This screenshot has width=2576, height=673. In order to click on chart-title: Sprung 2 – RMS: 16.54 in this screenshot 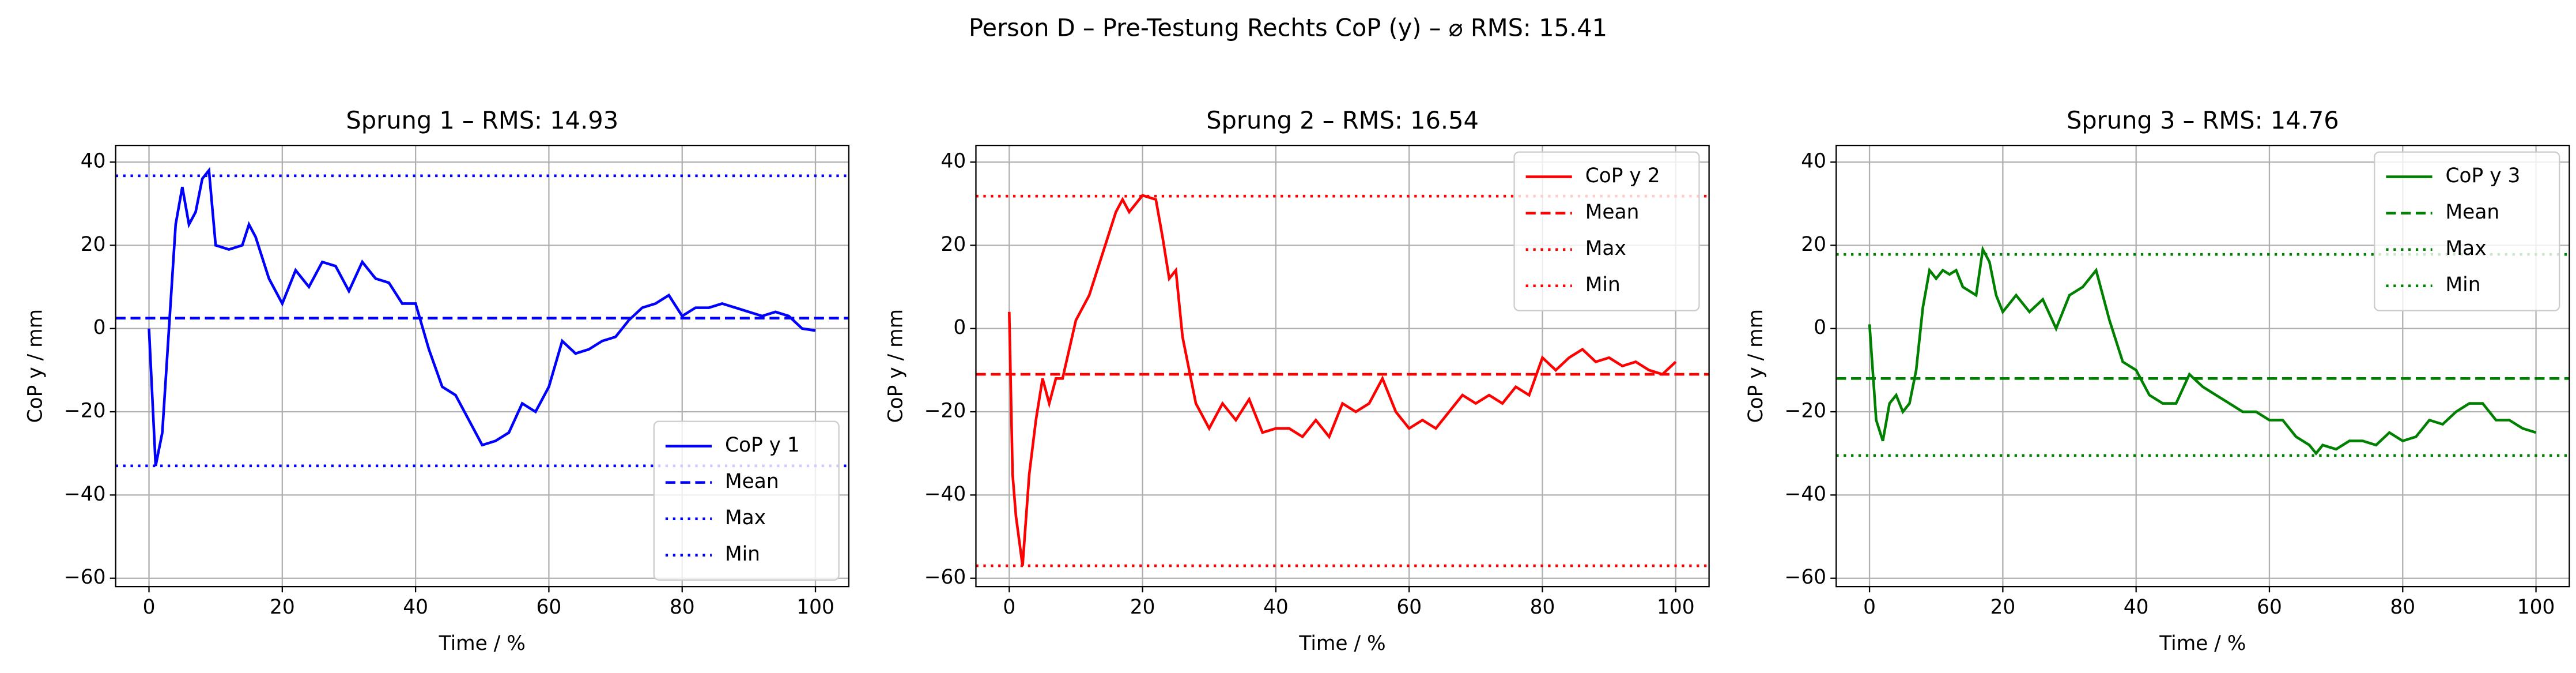, I will do `click(1342, 120)`.